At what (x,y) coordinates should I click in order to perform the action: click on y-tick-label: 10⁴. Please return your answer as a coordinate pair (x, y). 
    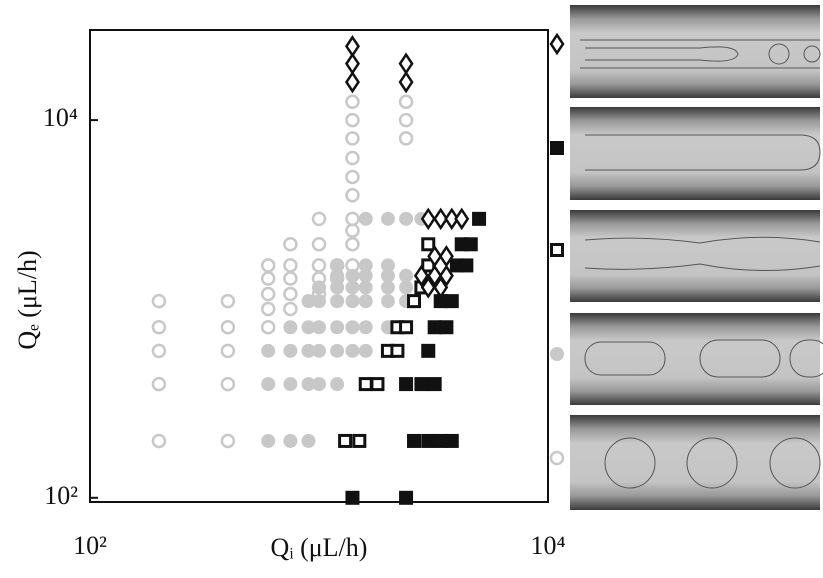
    Looking at the image, I should click on (60, 117).